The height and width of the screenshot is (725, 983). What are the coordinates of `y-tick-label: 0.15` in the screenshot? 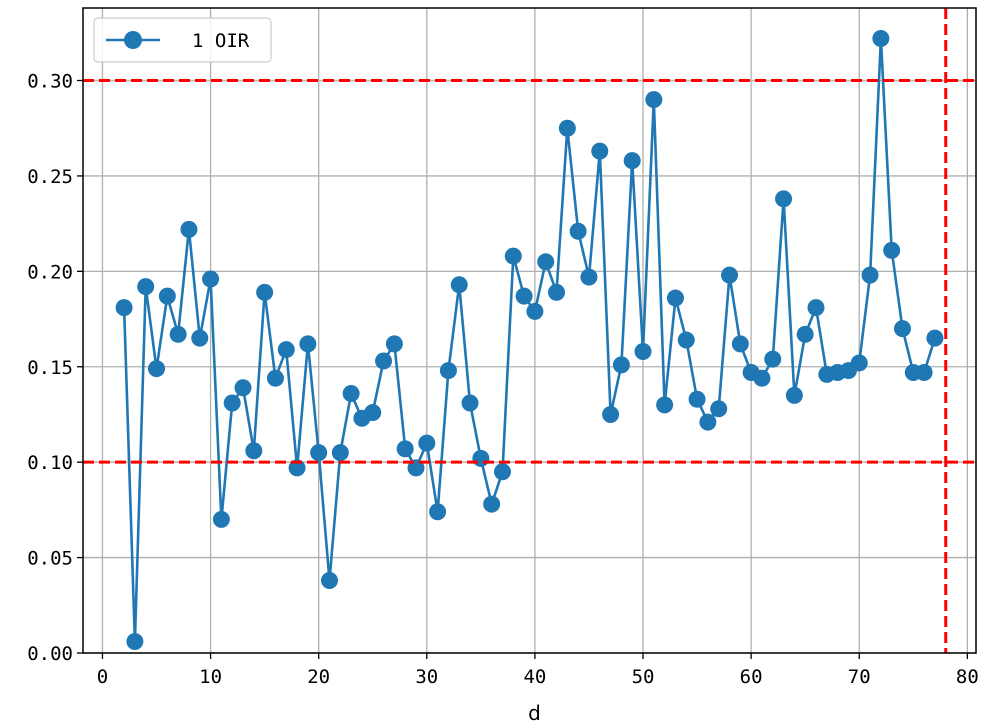 It's located at (50, 368).